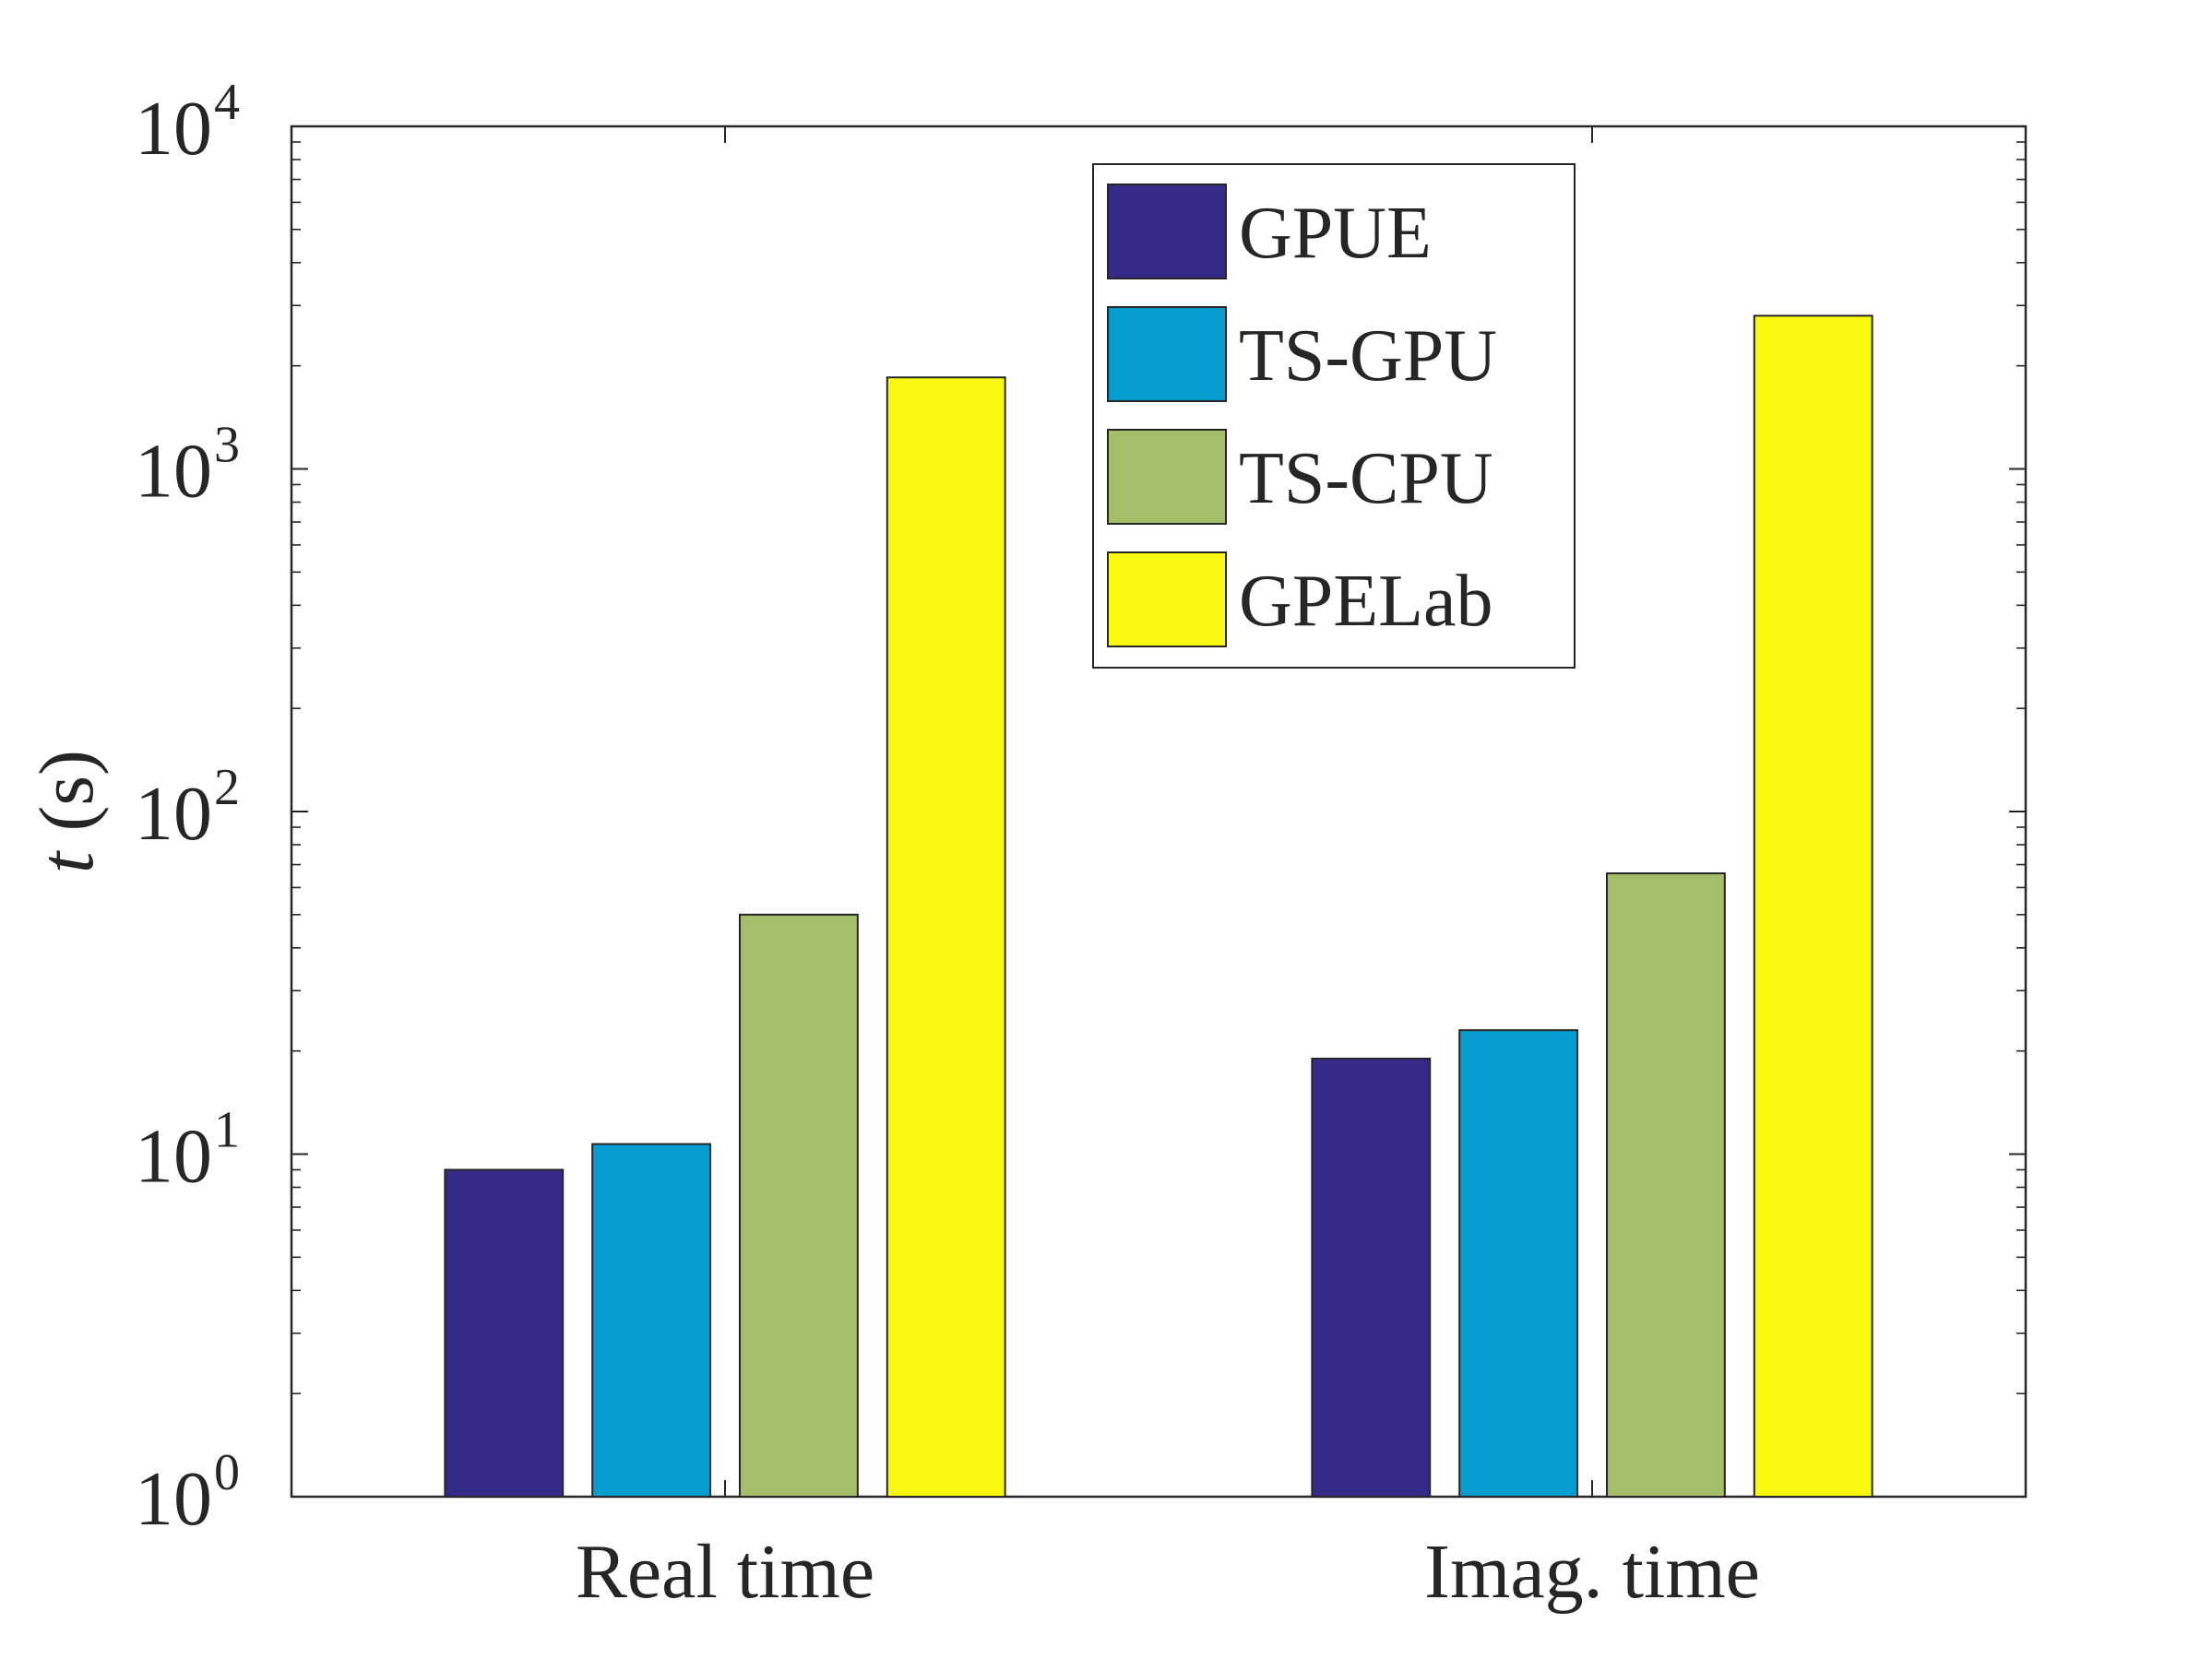  Describe the element at coordinates (1168, 1572) in the screenshot. I see `x-tick-labels: Real time Imag. time` at that location.